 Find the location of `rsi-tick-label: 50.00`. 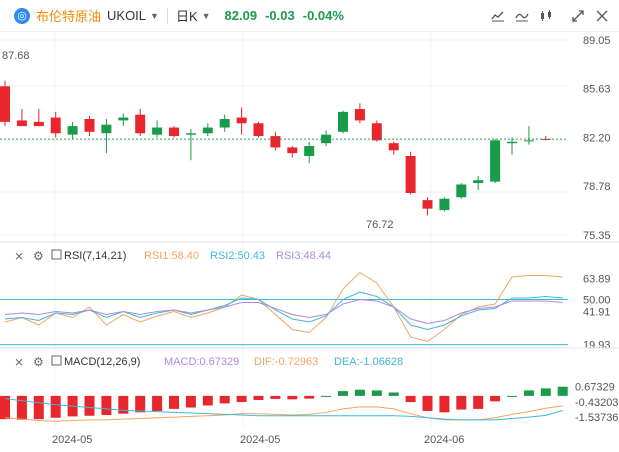

rsi-tick-label: 50.00 is located at coordinates (597, 301).